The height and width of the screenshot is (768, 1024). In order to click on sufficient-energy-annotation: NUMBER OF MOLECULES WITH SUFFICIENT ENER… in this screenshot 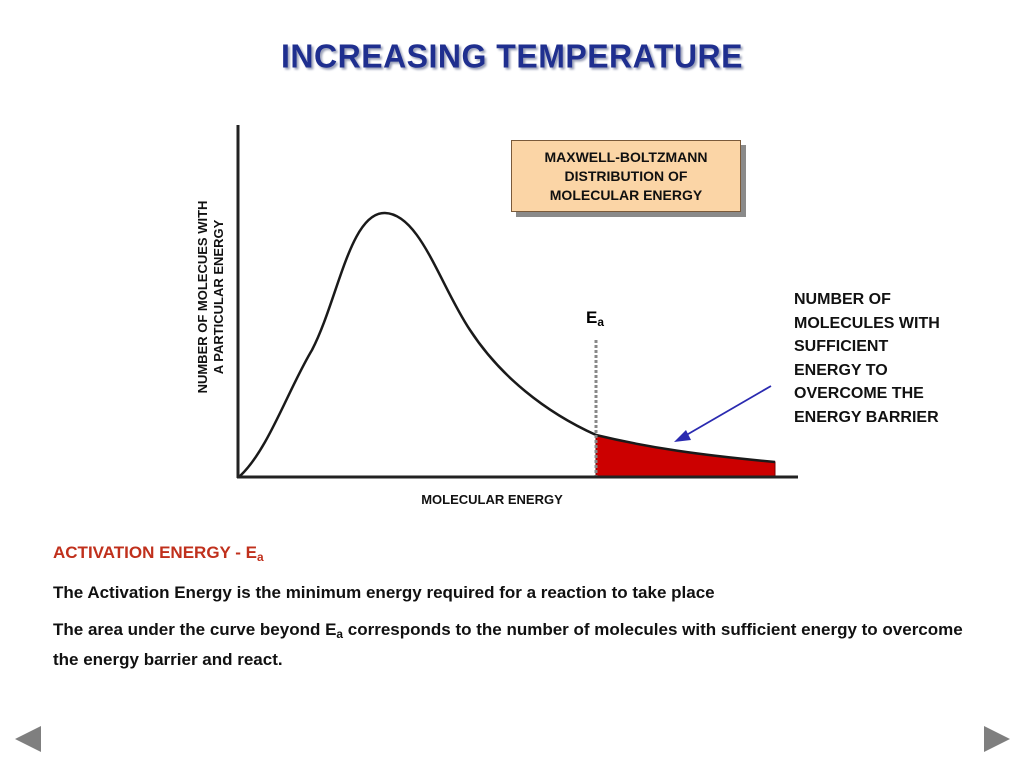, I will do `click(894, 358)`.